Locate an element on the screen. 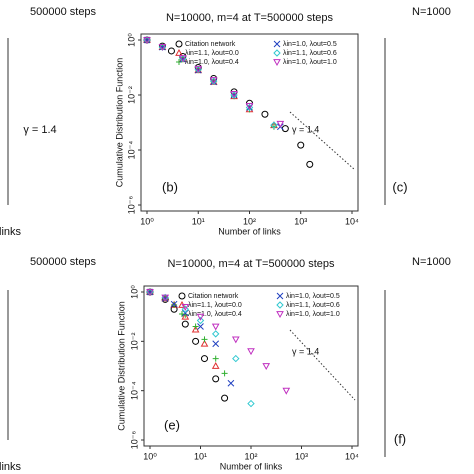  legend-label: λin=1.0, λout=1.0 is located at coordinates (310, 62).